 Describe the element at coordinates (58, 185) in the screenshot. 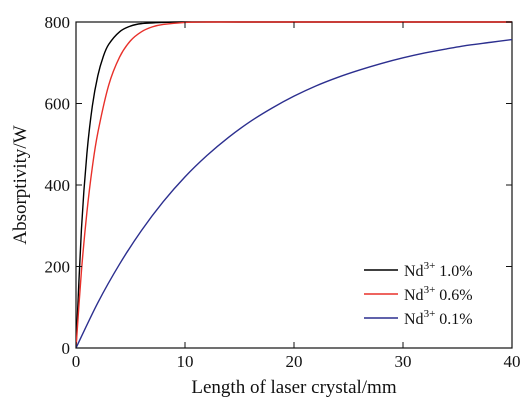

I see `y-tick-label: 400` at that location.